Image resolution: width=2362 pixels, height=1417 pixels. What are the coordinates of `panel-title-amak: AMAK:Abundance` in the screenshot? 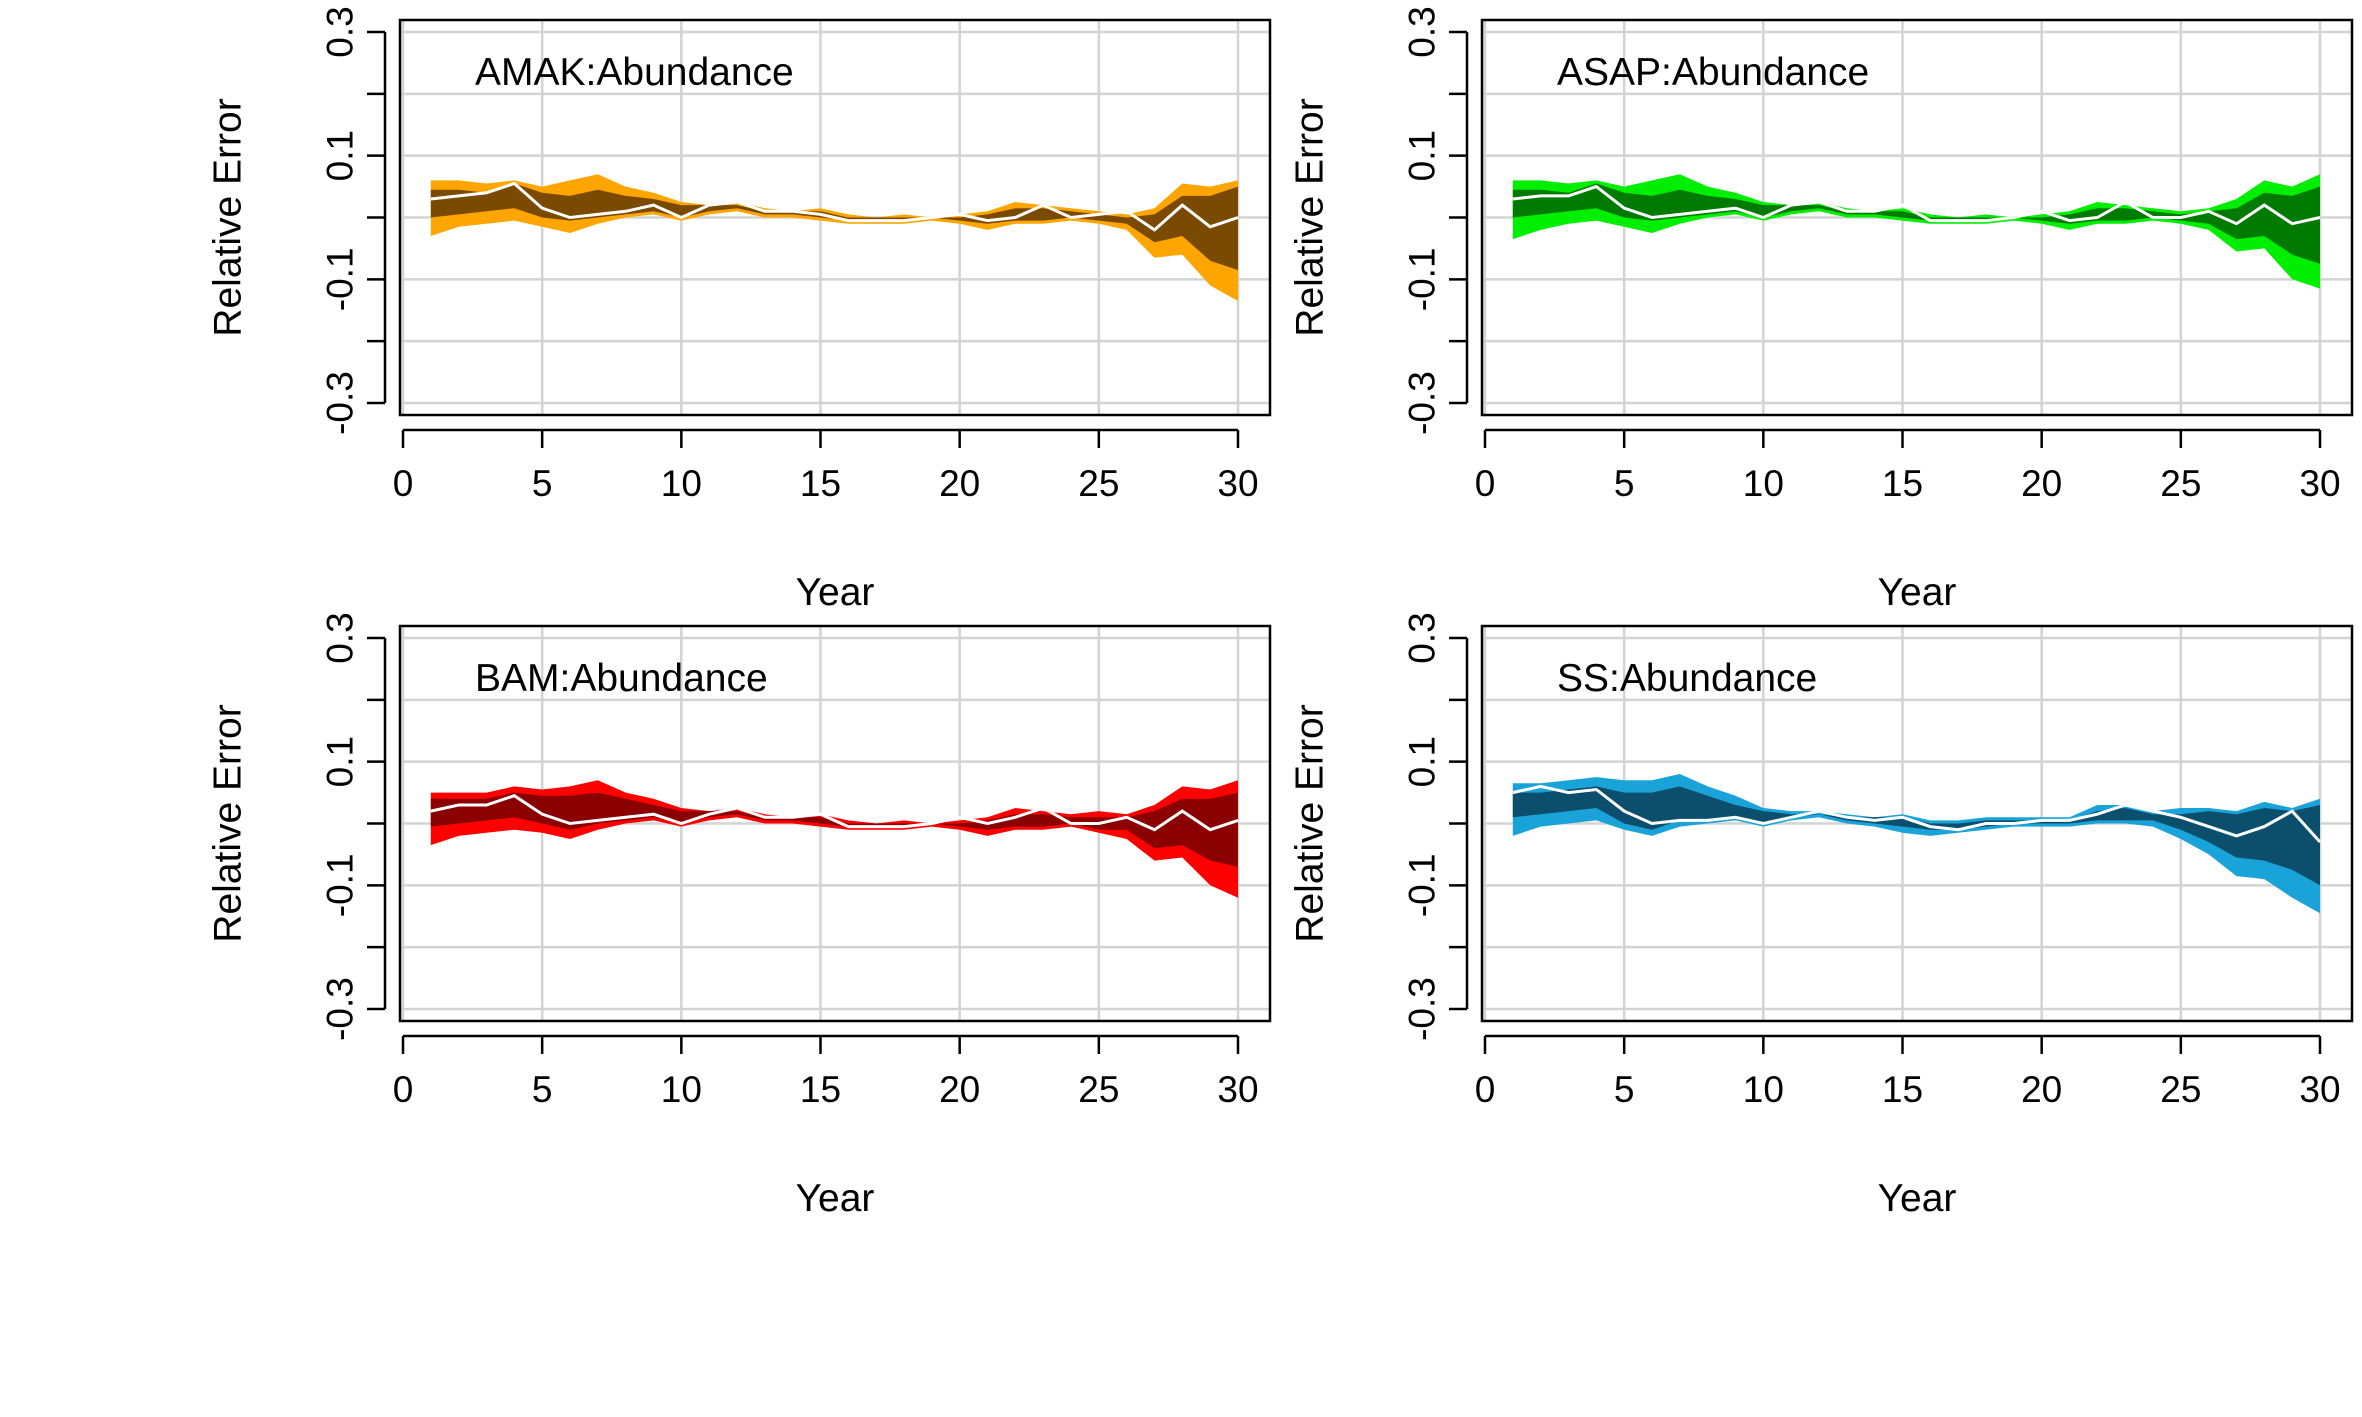 It's located at (634, 72).